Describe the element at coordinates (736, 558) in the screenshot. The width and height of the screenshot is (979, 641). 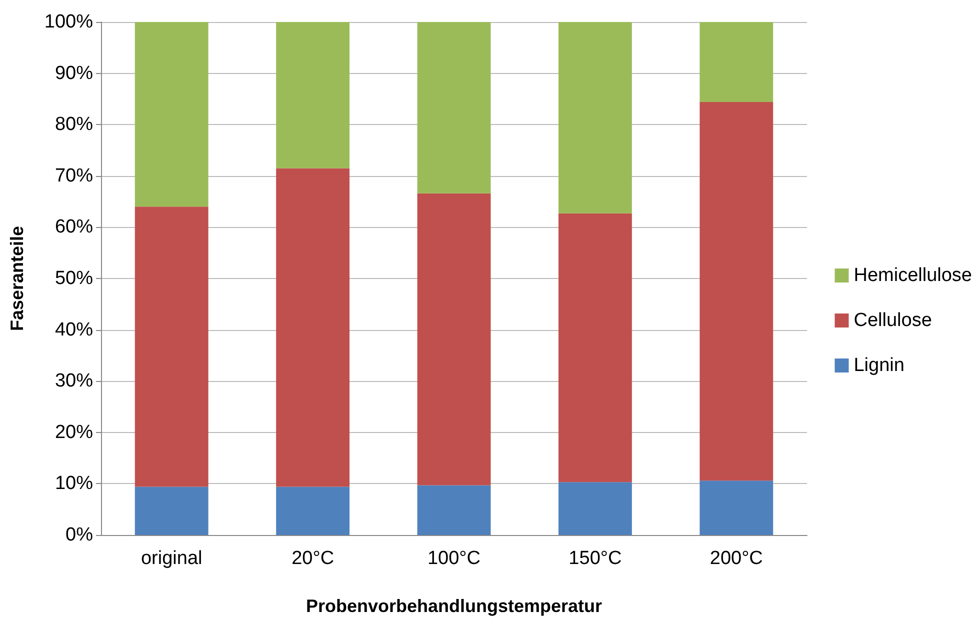
I see `x-tick-label: 200°C` at that location.